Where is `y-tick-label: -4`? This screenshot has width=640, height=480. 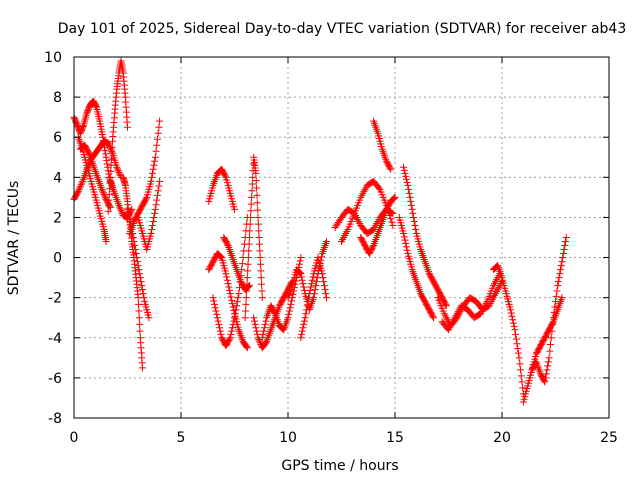
y-tick-label: -4 is located at coordinates (55, 339).